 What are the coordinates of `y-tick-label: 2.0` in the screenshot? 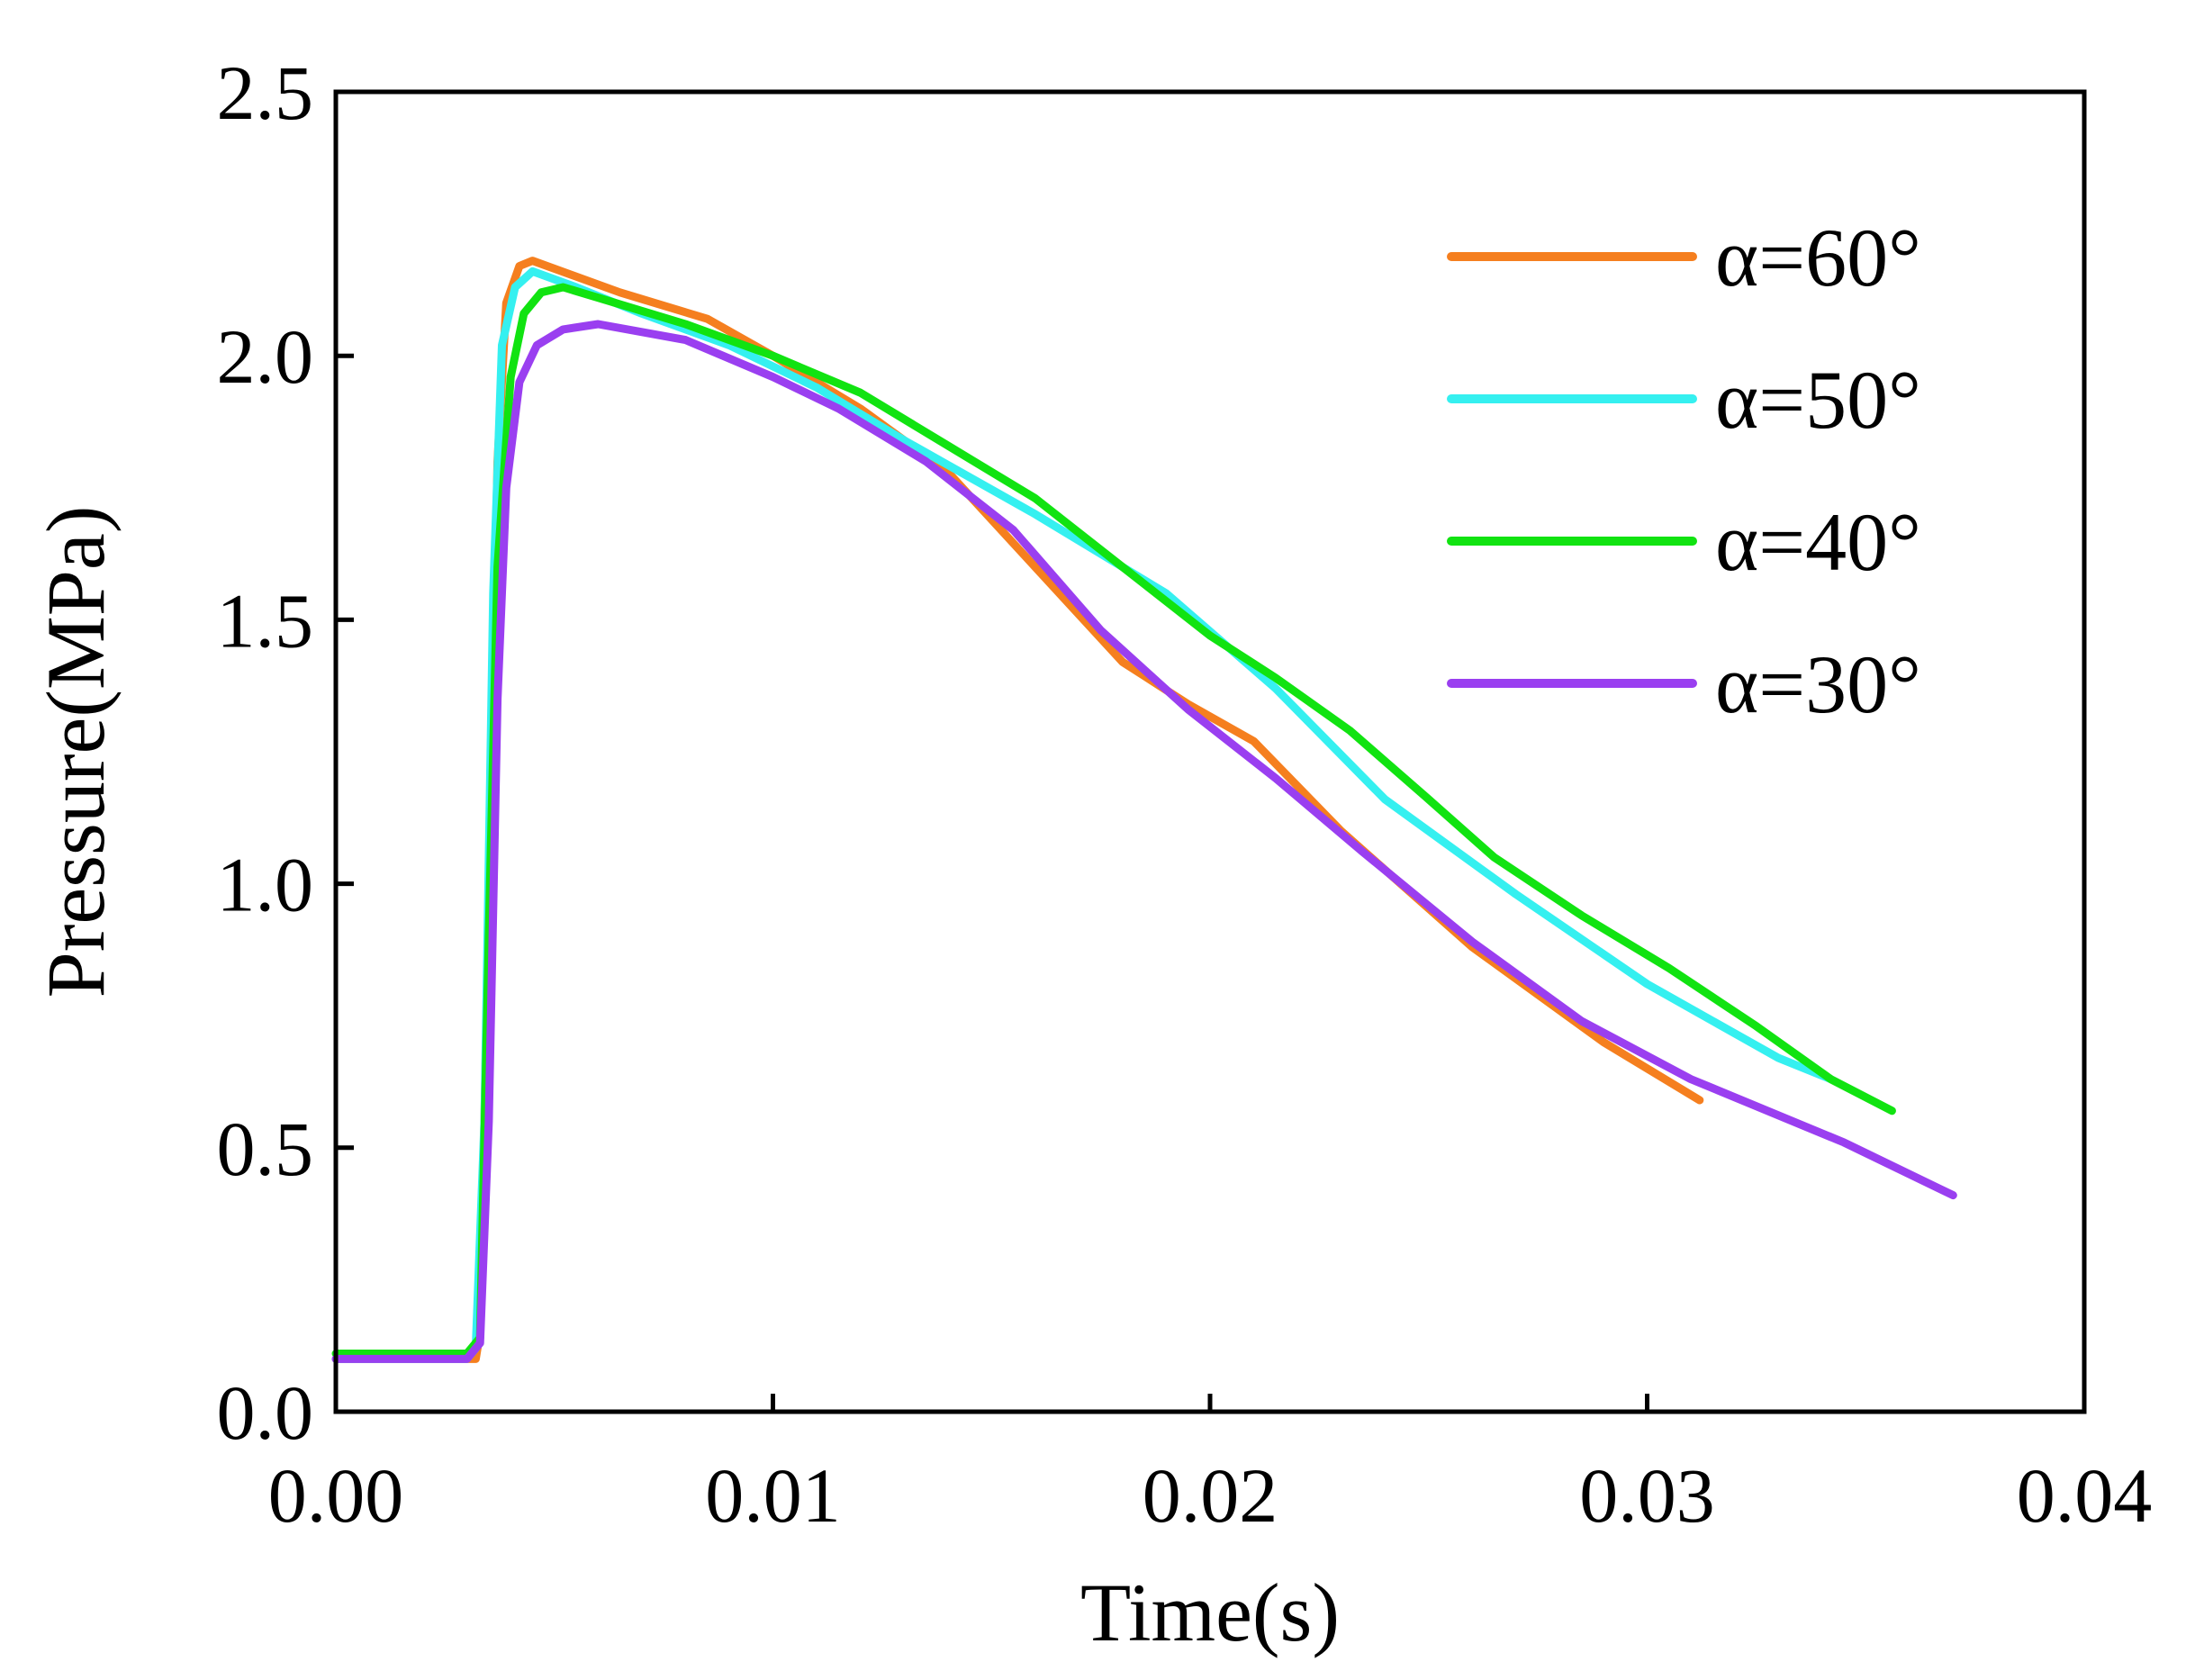 It's located at (265, 357).